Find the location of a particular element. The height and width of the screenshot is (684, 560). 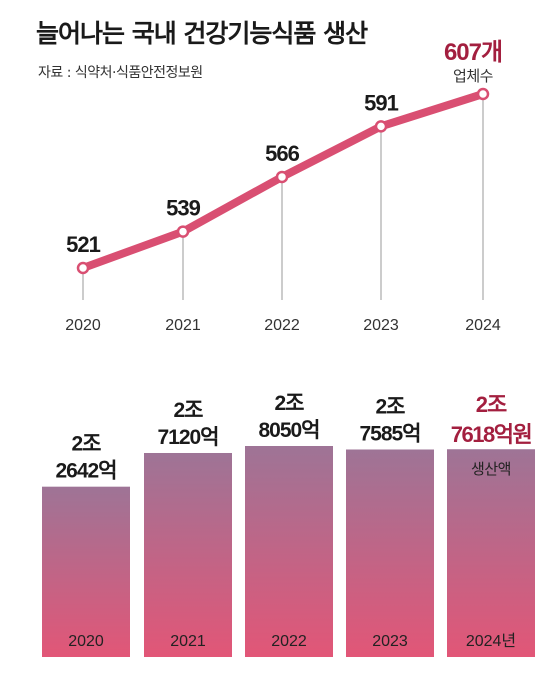

data-label: 8050억 is located at coordinates (288, 430).